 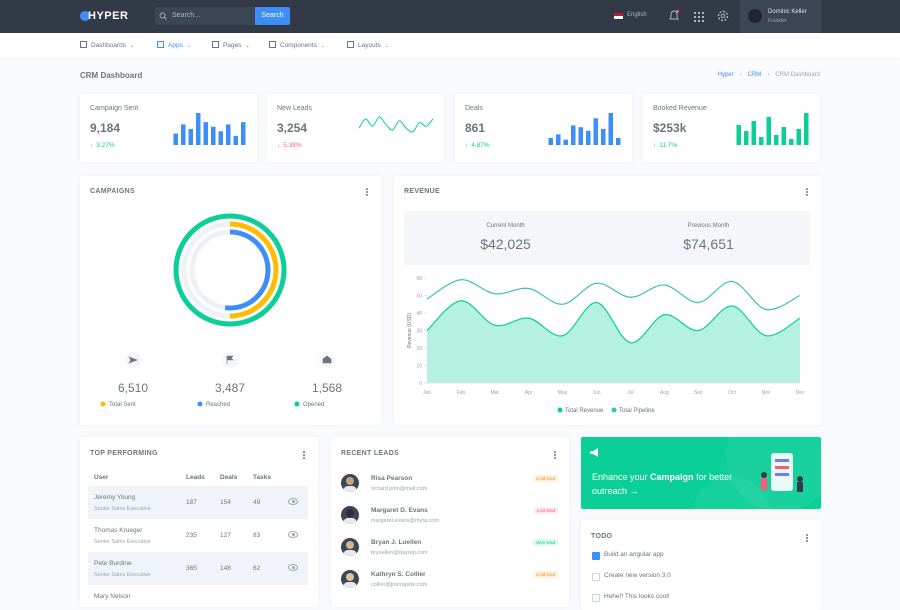 What do you see at coordinates (723, 16) in the screenshot?
I see `settings-icon` at bounding box center [723, 16].